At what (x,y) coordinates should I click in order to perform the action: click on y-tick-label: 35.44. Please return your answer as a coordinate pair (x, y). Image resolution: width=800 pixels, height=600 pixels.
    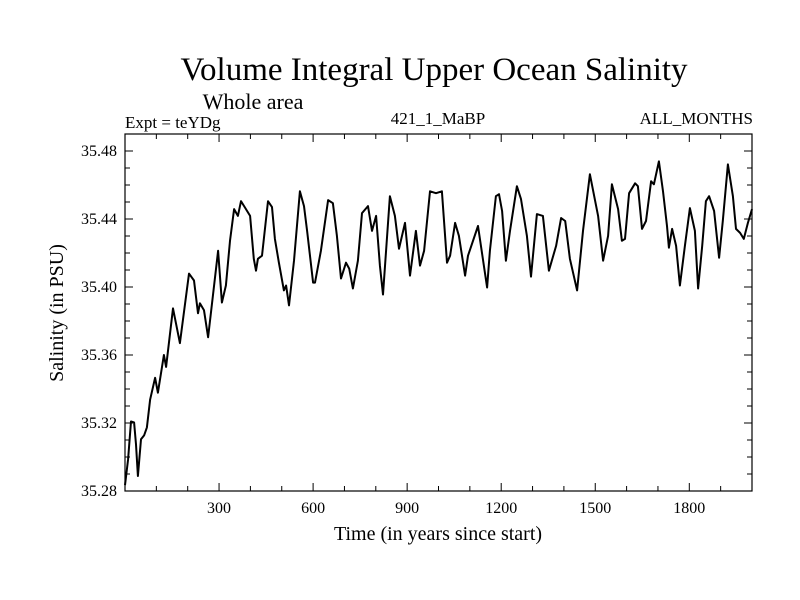
    Looking at the image, I should click on (99, 219).